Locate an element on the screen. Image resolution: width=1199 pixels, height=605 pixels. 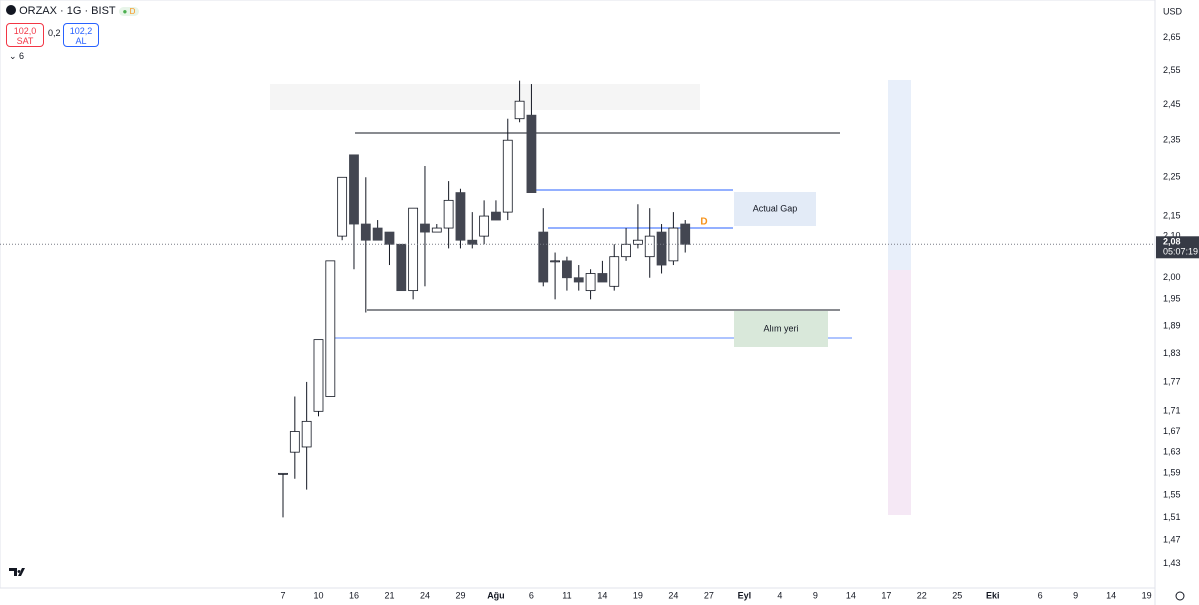
symbol-bar: ORZAX · 1G · BIST ● D is located at coordinates (73, 11).